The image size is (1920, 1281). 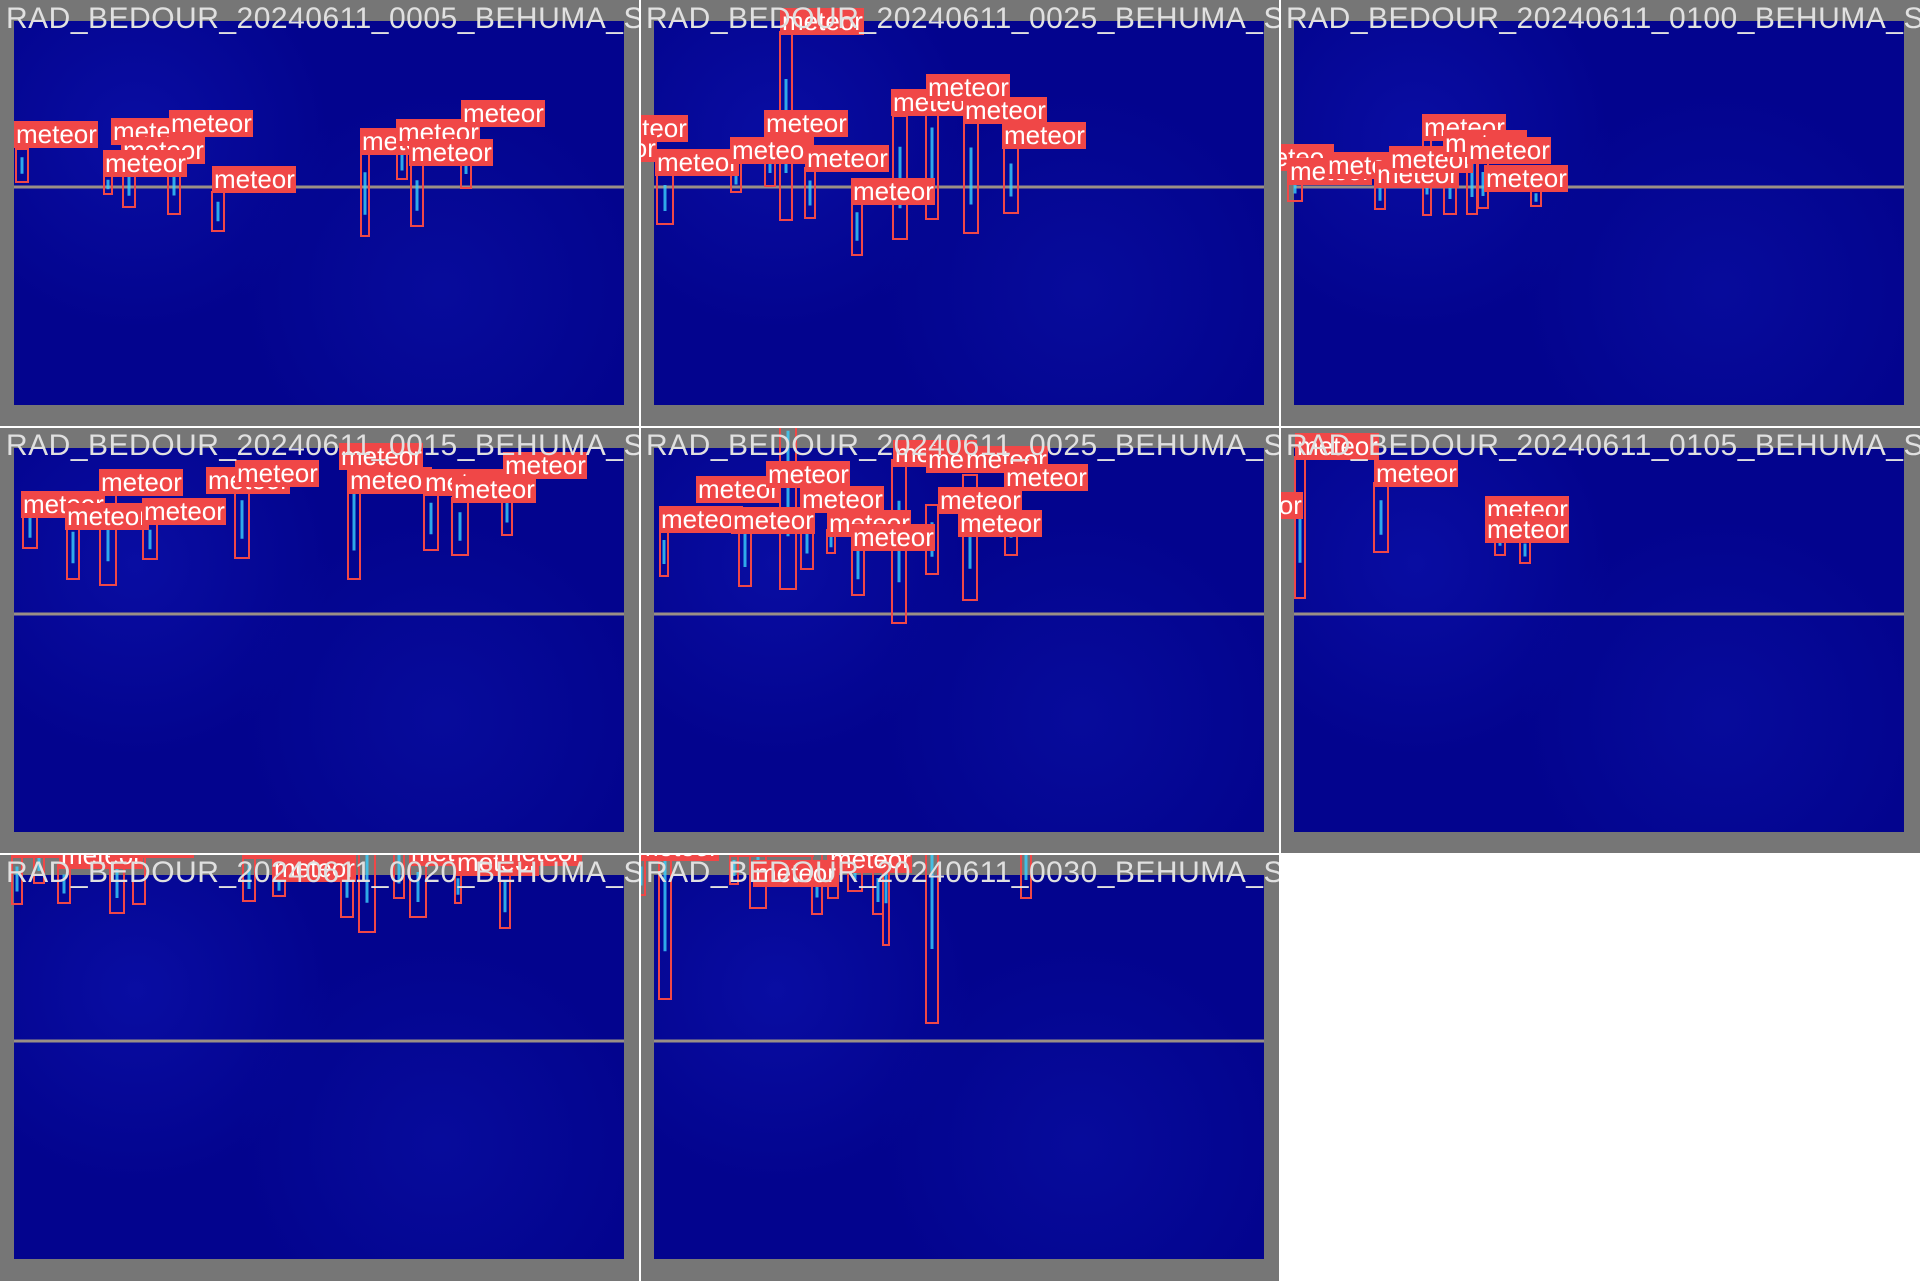 I want to click on panel-filename: RAD_BEDOUR_20240611_0015_BEHUMA_SYS005.p, so click(x=323, y=445).